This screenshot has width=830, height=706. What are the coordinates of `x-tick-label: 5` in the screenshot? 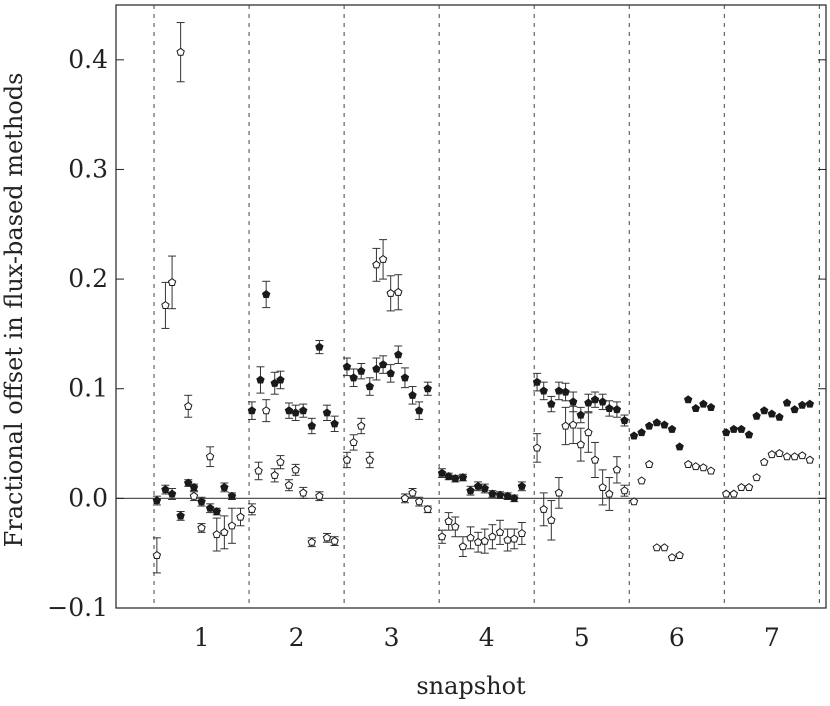 It's located at (582, 637).